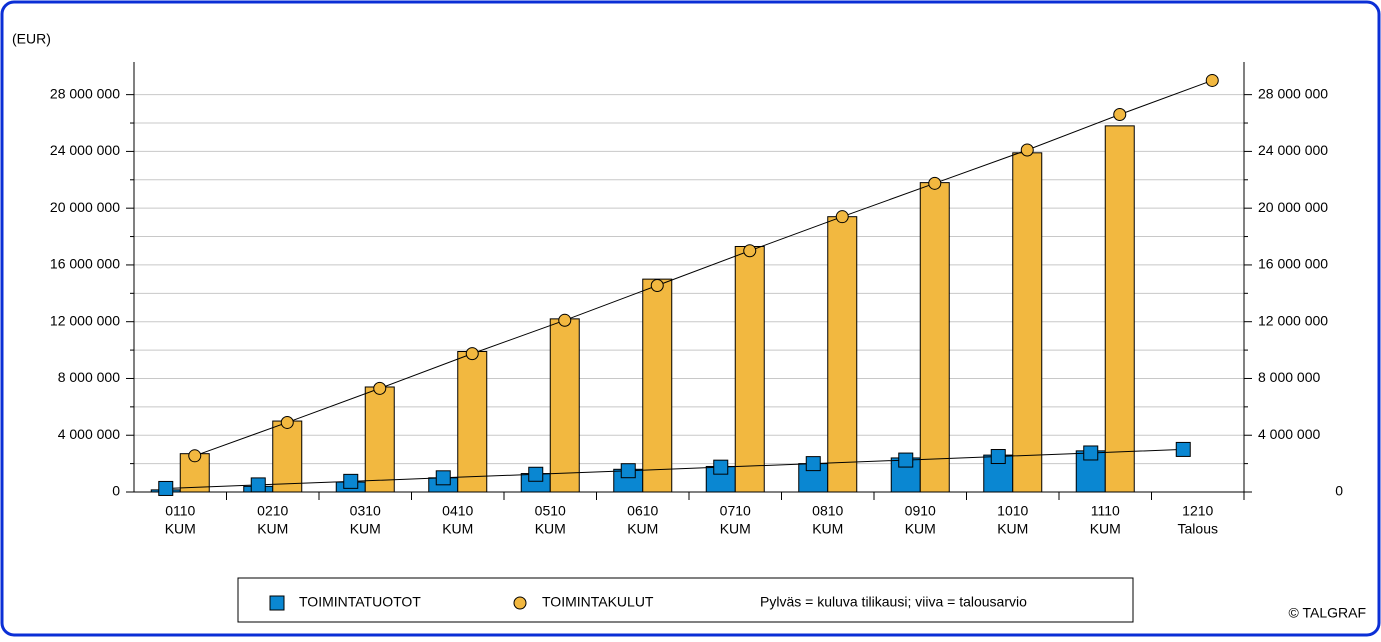 This screenshot has height=642, width=1381. I want to click on x-tick-label: 0510, so click(550, 511).